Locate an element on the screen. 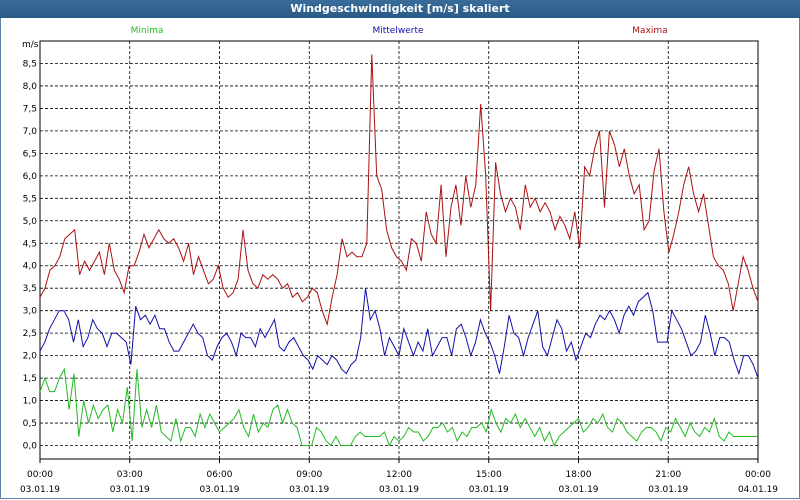  y-axis-label: m/s is located at coordinates (30, 45).